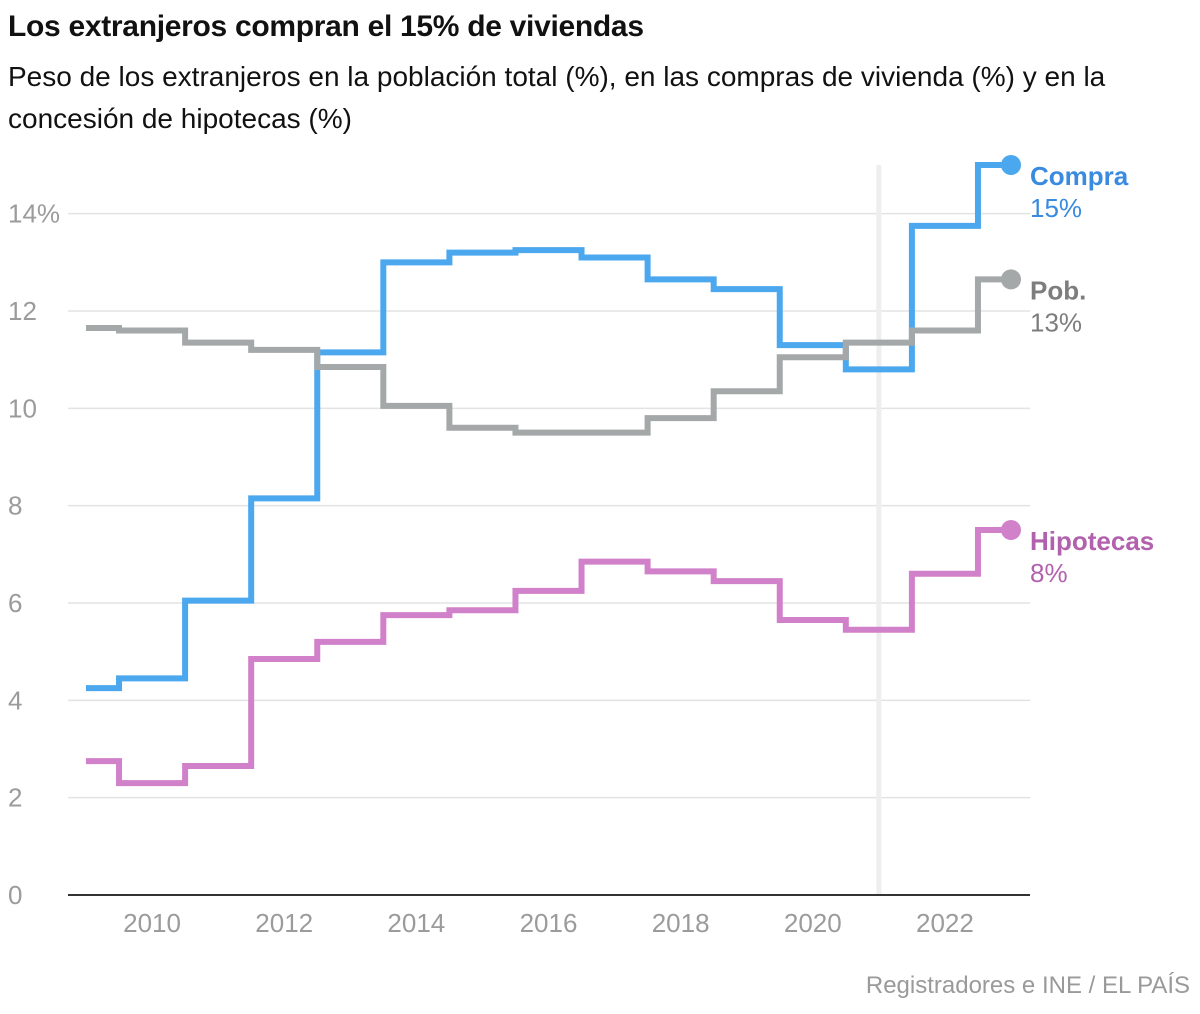  Describe the element at coordinates (416, 923) in the screenshot. I see `x-tick-label: 2014` at that location.